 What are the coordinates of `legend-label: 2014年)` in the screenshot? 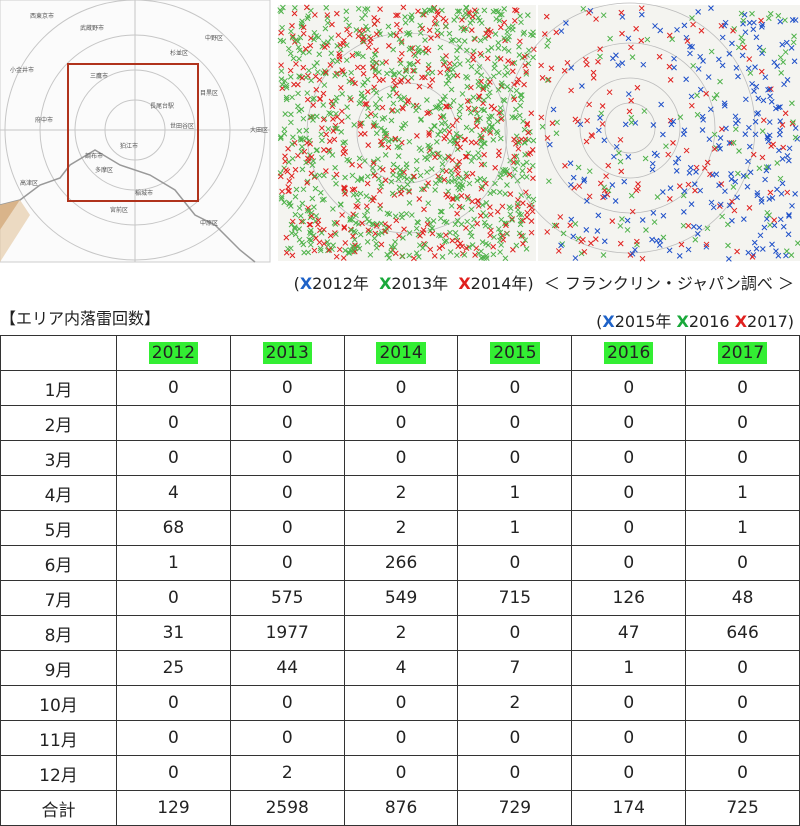 It's located at (502, 283).